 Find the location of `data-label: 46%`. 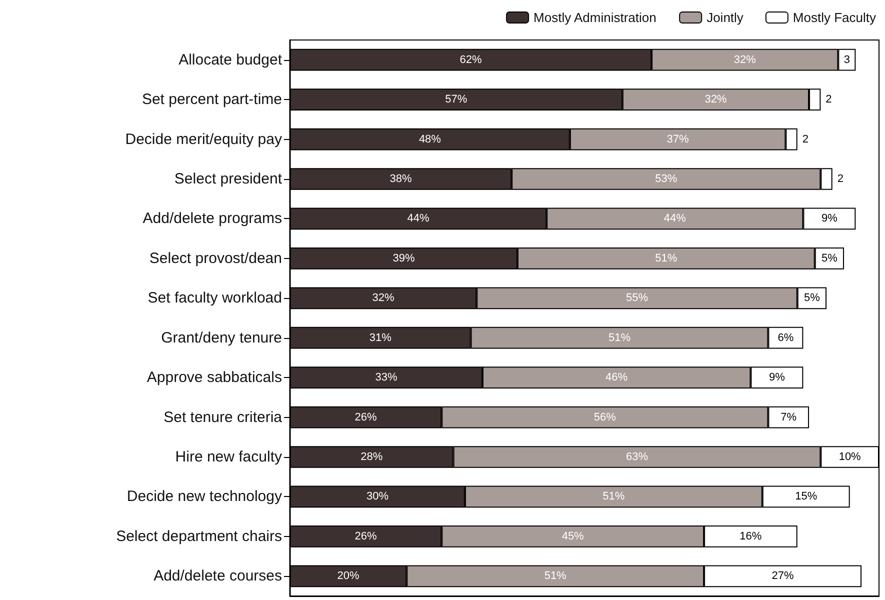

data-label: 46% is located at coordinates (617, 378).